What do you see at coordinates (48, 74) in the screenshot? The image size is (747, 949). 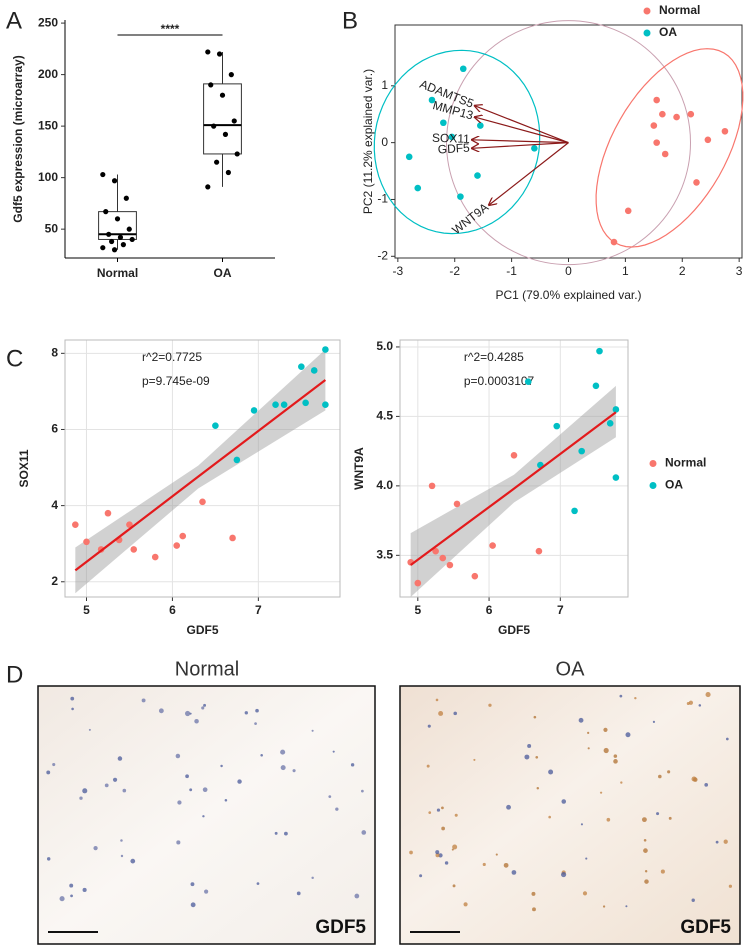 I see `y-tick-label: 200` at bounding box center [48, 74].